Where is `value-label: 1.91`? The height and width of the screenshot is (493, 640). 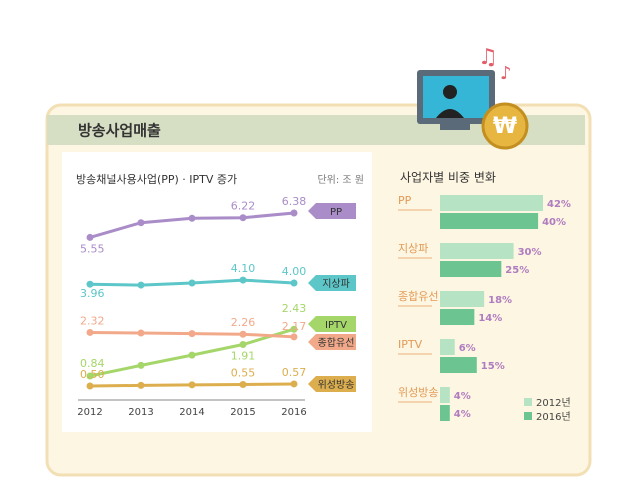
value-label: 1.91 is located at coordinates (243, 356).